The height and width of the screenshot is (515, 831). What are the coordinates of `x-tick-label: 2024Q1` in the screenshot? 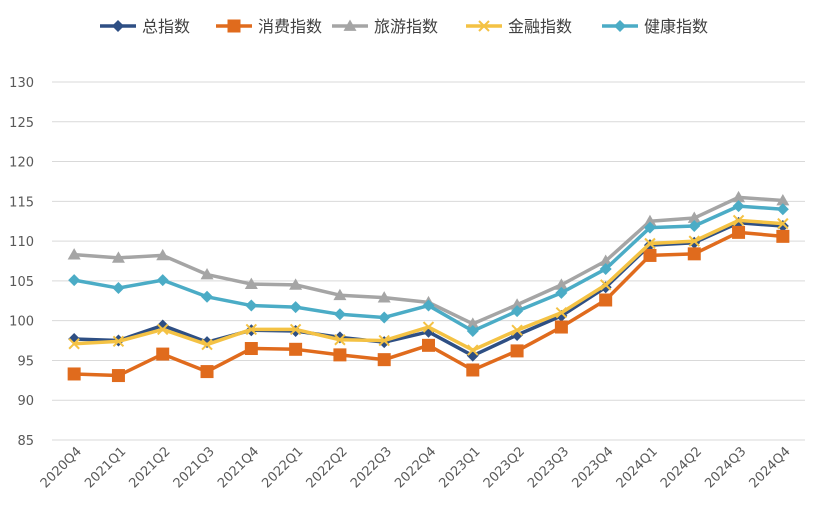 It's located at (637, 467).